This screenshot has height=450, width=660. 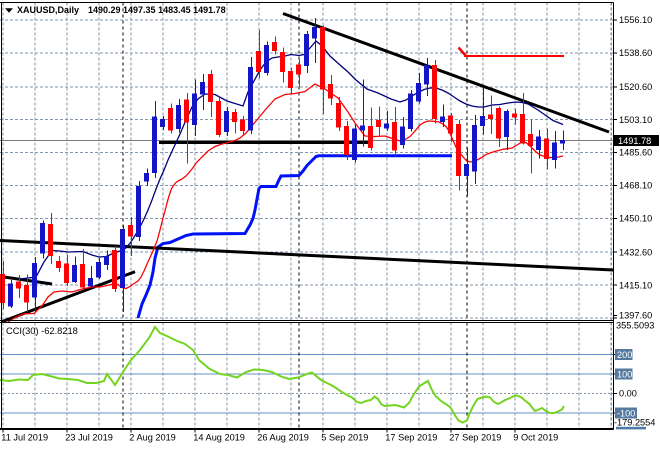 I want to click on svg-text: 9 Oct 2019, so click(x=535, y=438).